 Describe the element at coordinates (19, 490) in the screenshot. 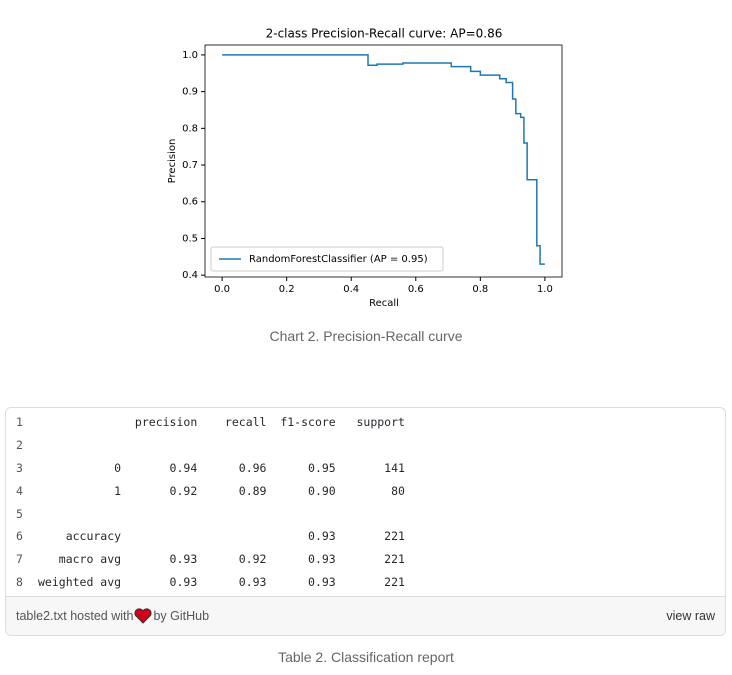

I see `line-number: 4` at that location.